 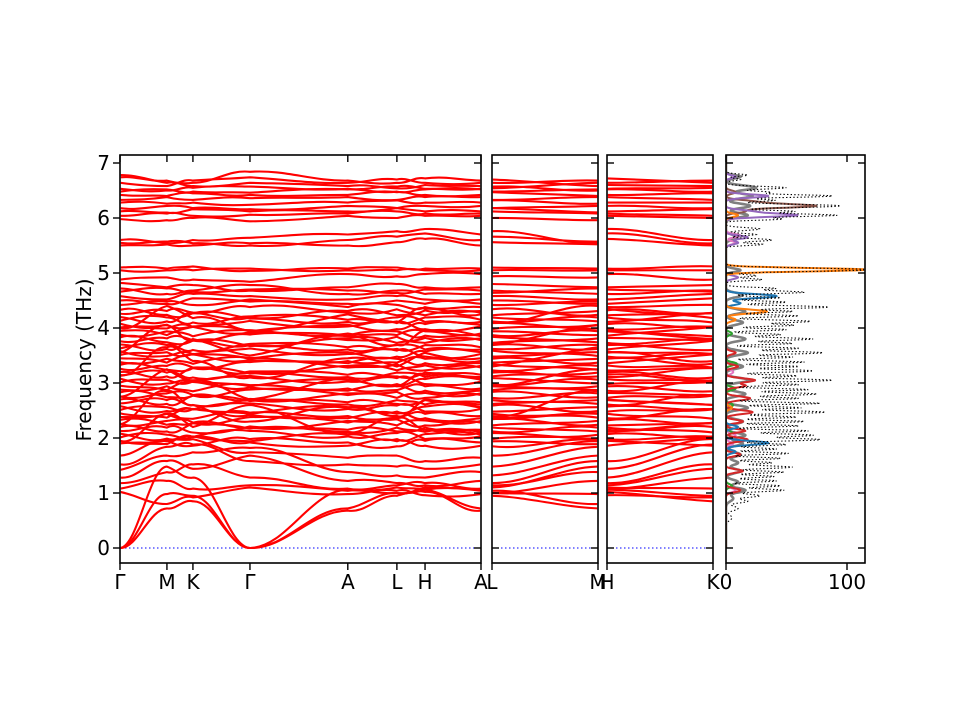 I want to click on dos-panel, so click(x=795, y=359).